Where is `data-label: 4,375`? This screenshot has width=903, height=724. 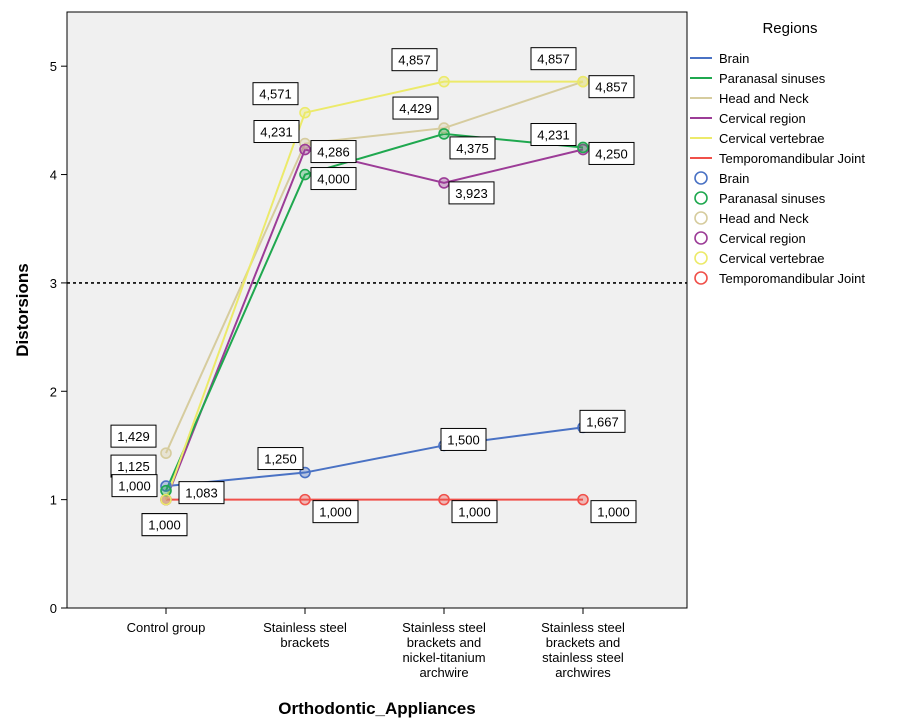 data-label: 4,375 is located at coordinates (472, 148).